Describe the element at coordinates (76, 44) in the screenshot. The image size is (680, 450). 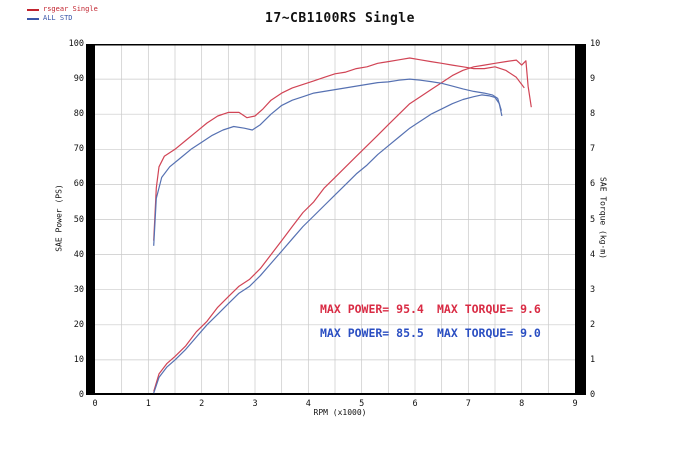
I see `left-tick-label: 100` at that location.